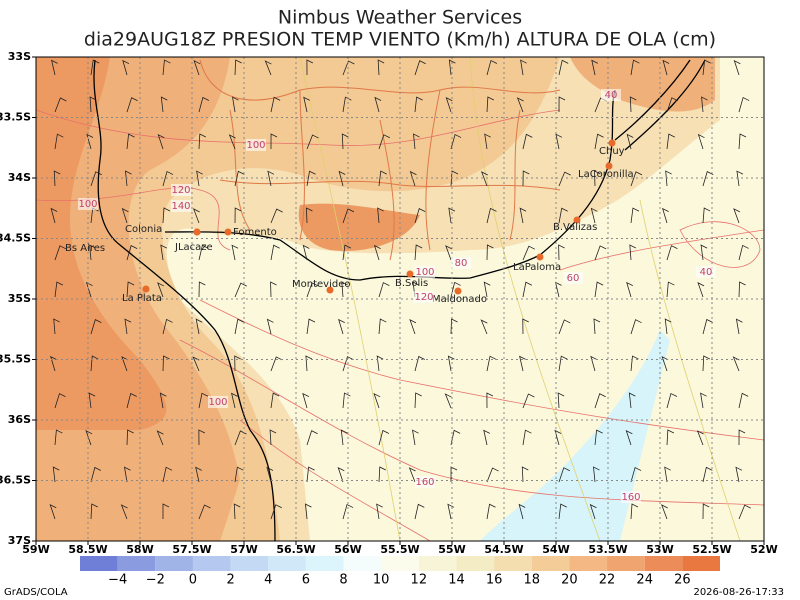  What do you see at coordinates (306, 580) in the screenshot?
I see `colorbar-label: 6` at bounding box center [306, 580].